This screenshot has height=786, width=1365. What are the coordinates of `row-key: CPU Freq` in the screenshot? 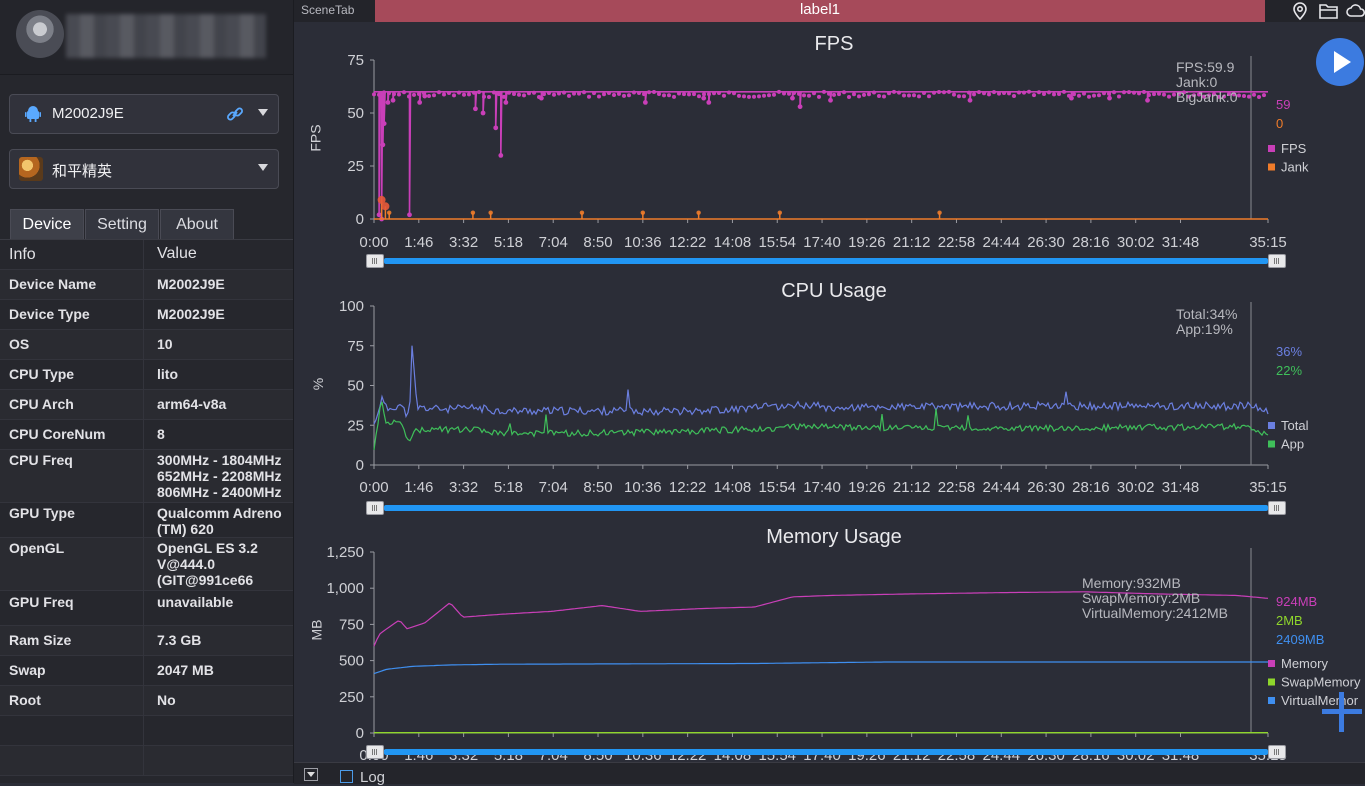 It's located at (41, 460).